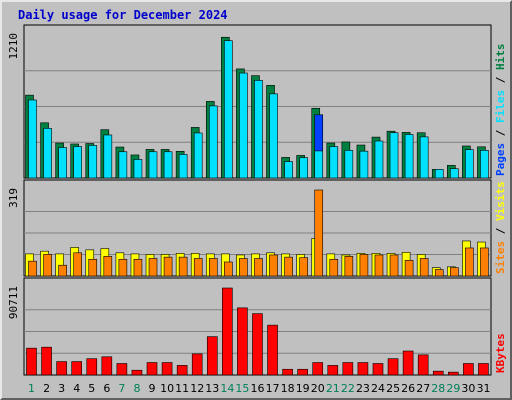 The height and width of the screenshot is (400, 512). Describe the element at coordinates (393, 388) in the screenshot. I see `x-tick-label-day-25: 25` at that location.